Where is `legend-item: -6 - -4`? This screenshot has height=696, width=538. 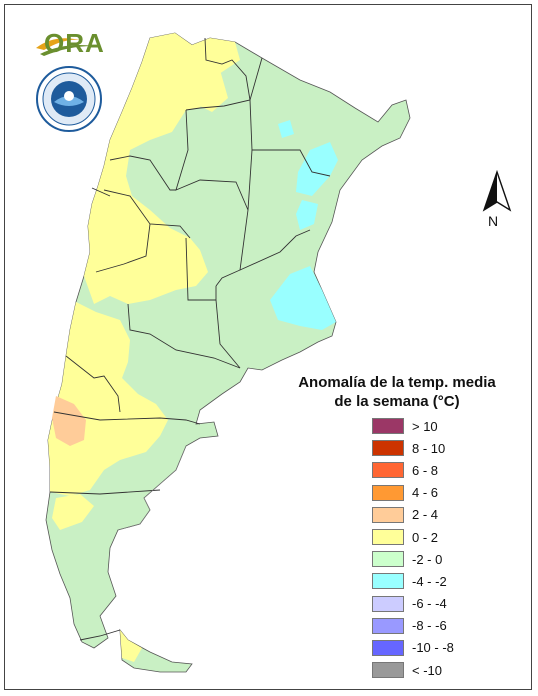 legend-item: -6 - -4 is located at coordinates (413, 604).